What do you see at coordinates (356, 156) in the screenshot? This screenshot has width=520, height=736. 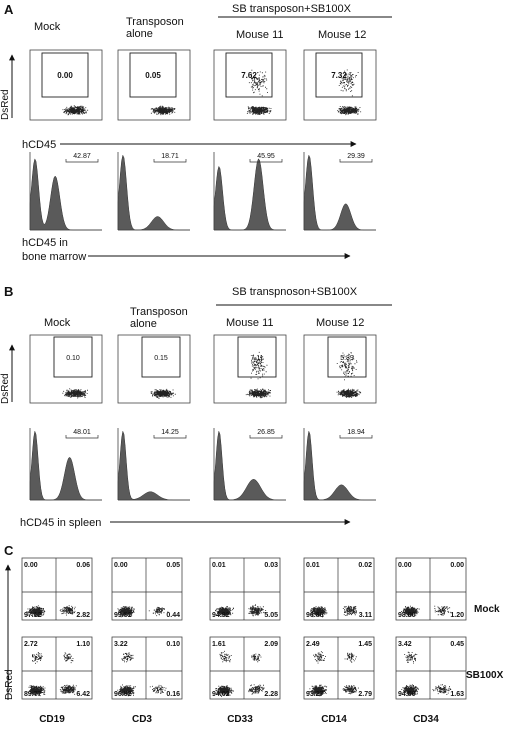 I see `histogram-gate-value: 29.39` at bounding box center [356, 156].